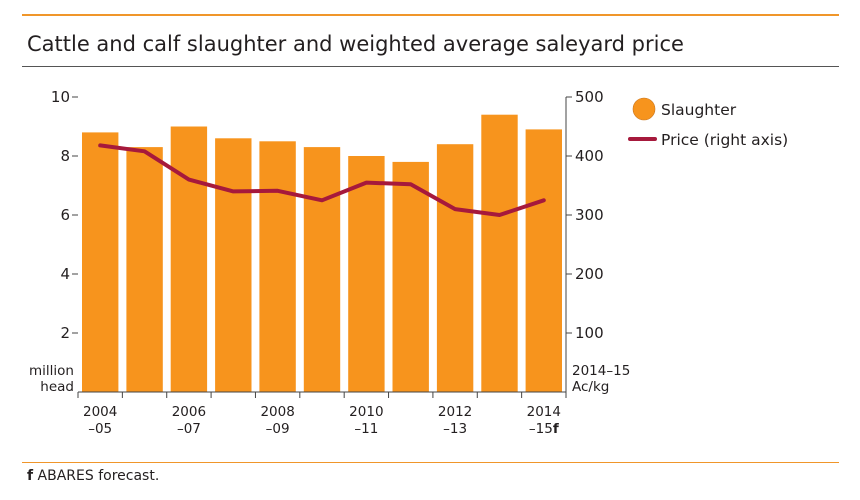 The image size is (860, 500). What do you see at coordinates (65, 274) in the screenshot?
I see `left-tick-label-4: 4` at bounding box center [65, 274].